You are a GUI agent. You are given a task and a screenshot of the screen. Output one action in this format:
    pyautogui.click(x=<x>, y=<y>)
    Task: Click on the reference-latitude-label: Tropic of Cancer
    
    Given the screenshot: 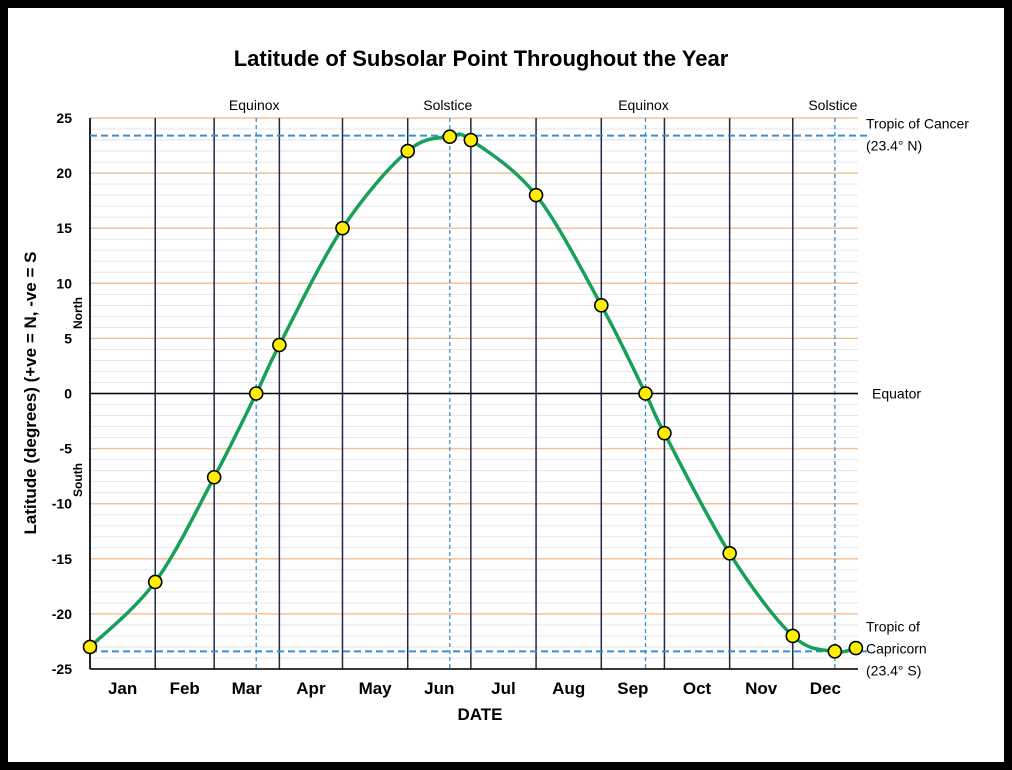 What is the action you would take?
    pyautogui.click(x=917, y=124)
    